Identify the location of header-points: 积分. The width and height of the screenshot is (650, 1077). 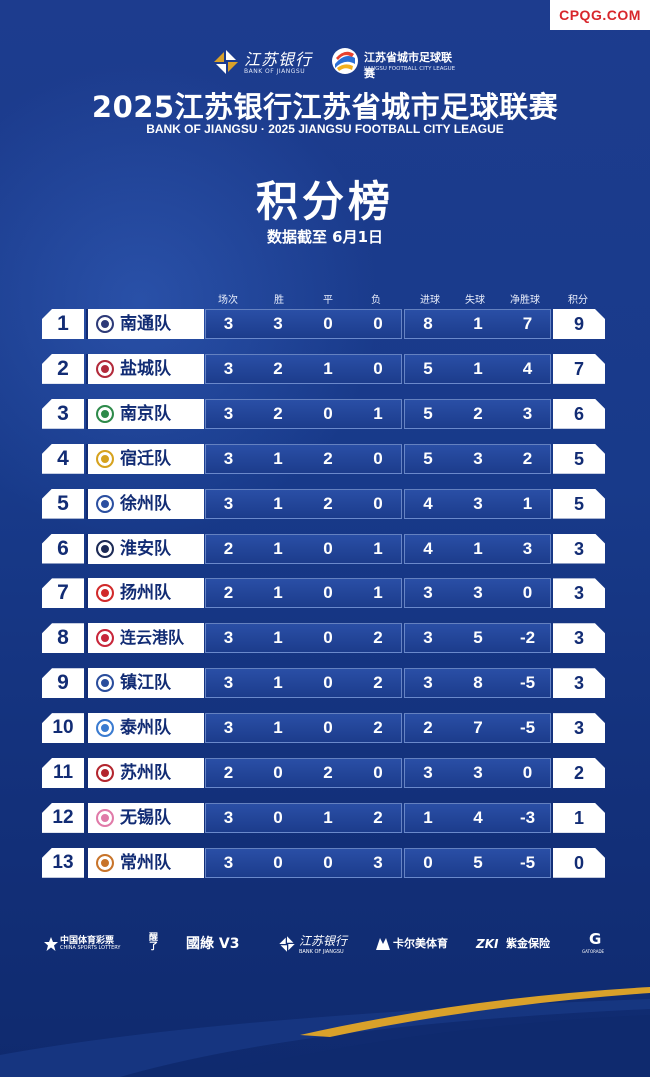
(578, 300).